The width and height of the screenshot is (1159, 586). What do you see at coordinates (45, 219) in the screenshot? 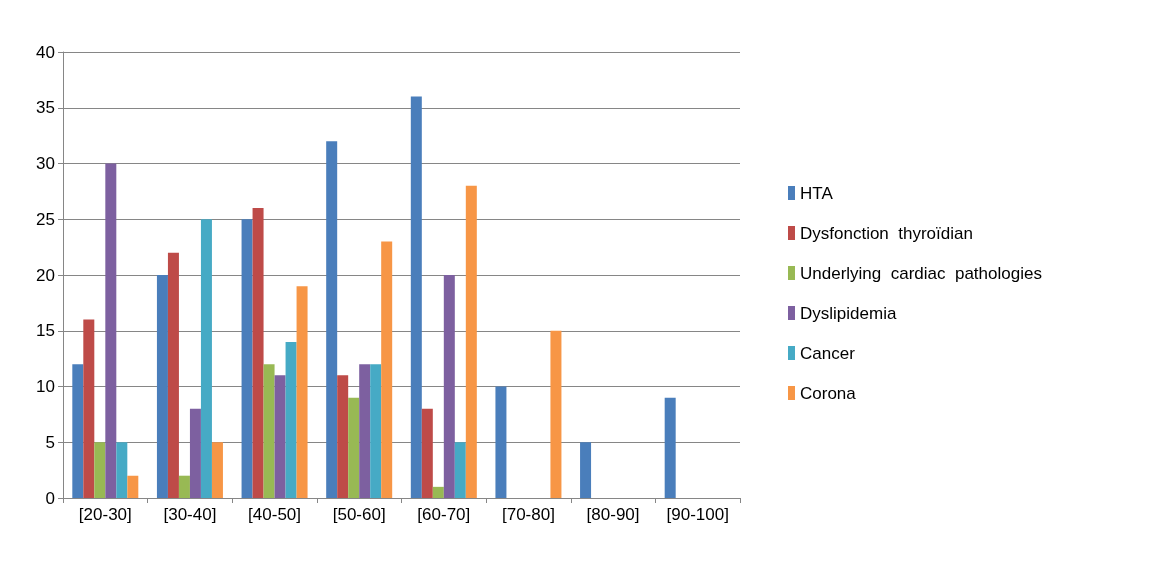
I see `y-tick-label: 25` at bounding box center [45, 219].